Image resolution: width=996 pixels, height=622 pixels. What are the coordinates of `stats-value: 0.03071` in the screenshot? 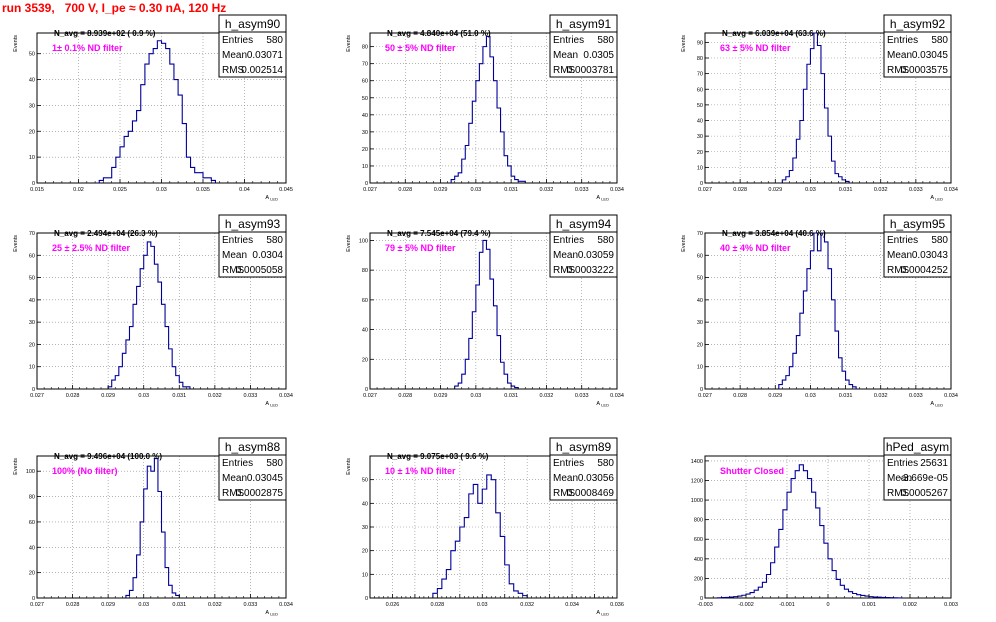 It's located at (265, 55).